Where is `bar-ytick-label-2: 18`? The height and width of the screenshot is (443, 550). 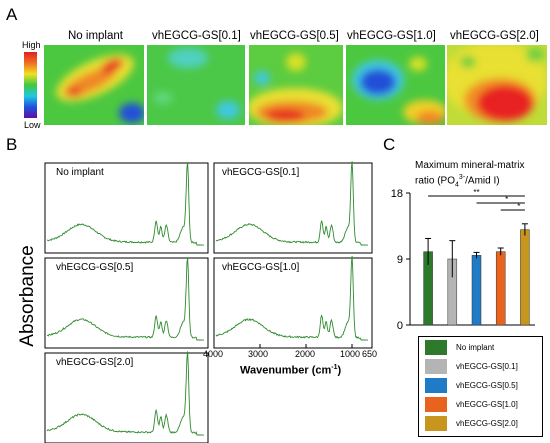
bar-ytick-label-2: 18 is located at coordinates (397, 194).